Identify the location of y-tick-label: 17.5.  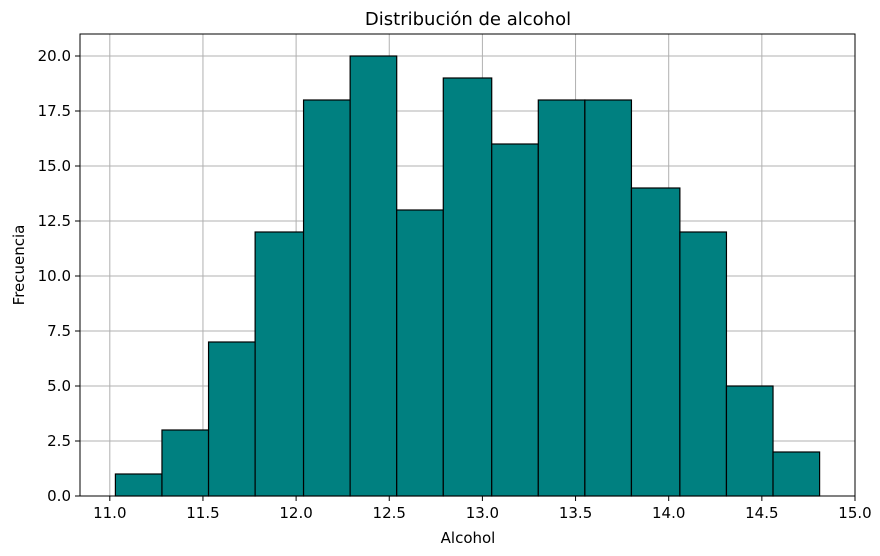
(54, 111).